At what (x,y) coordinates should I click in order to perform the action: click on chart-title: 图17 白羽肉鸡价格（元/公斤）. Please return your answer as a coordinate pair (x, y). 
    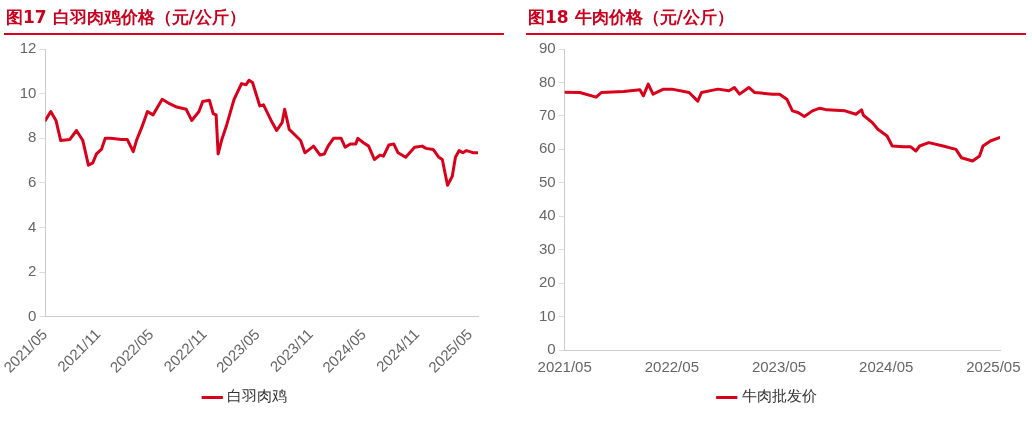
    Looking at the image, I should click on (254, 19).